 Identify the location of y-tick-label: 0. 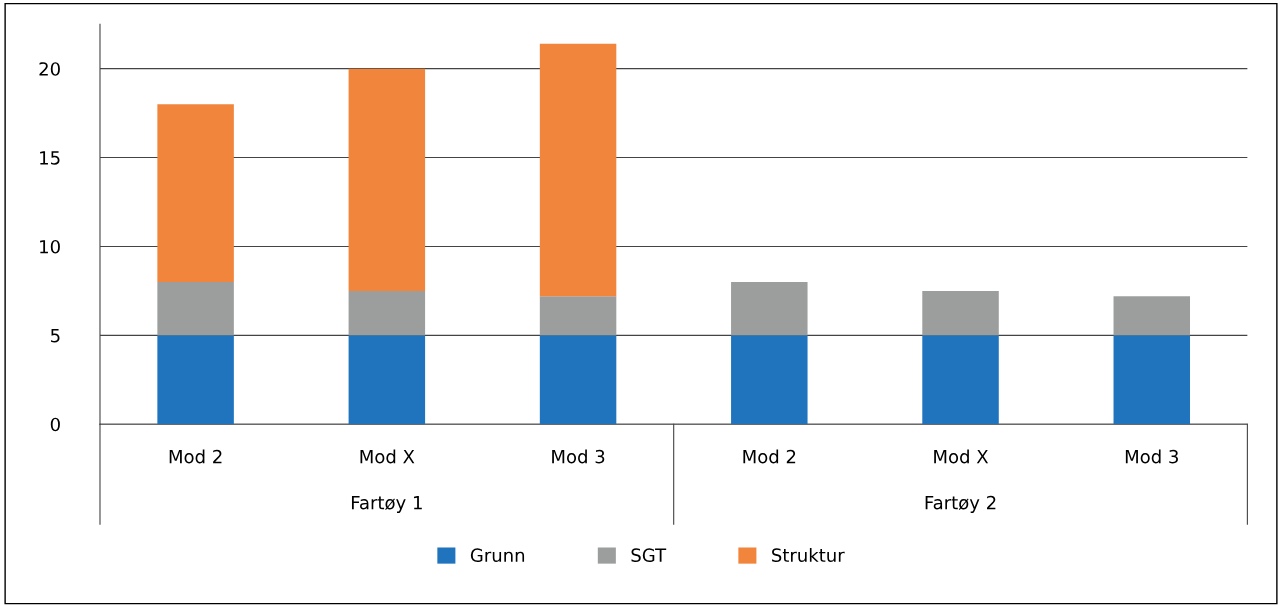
(55, 424).